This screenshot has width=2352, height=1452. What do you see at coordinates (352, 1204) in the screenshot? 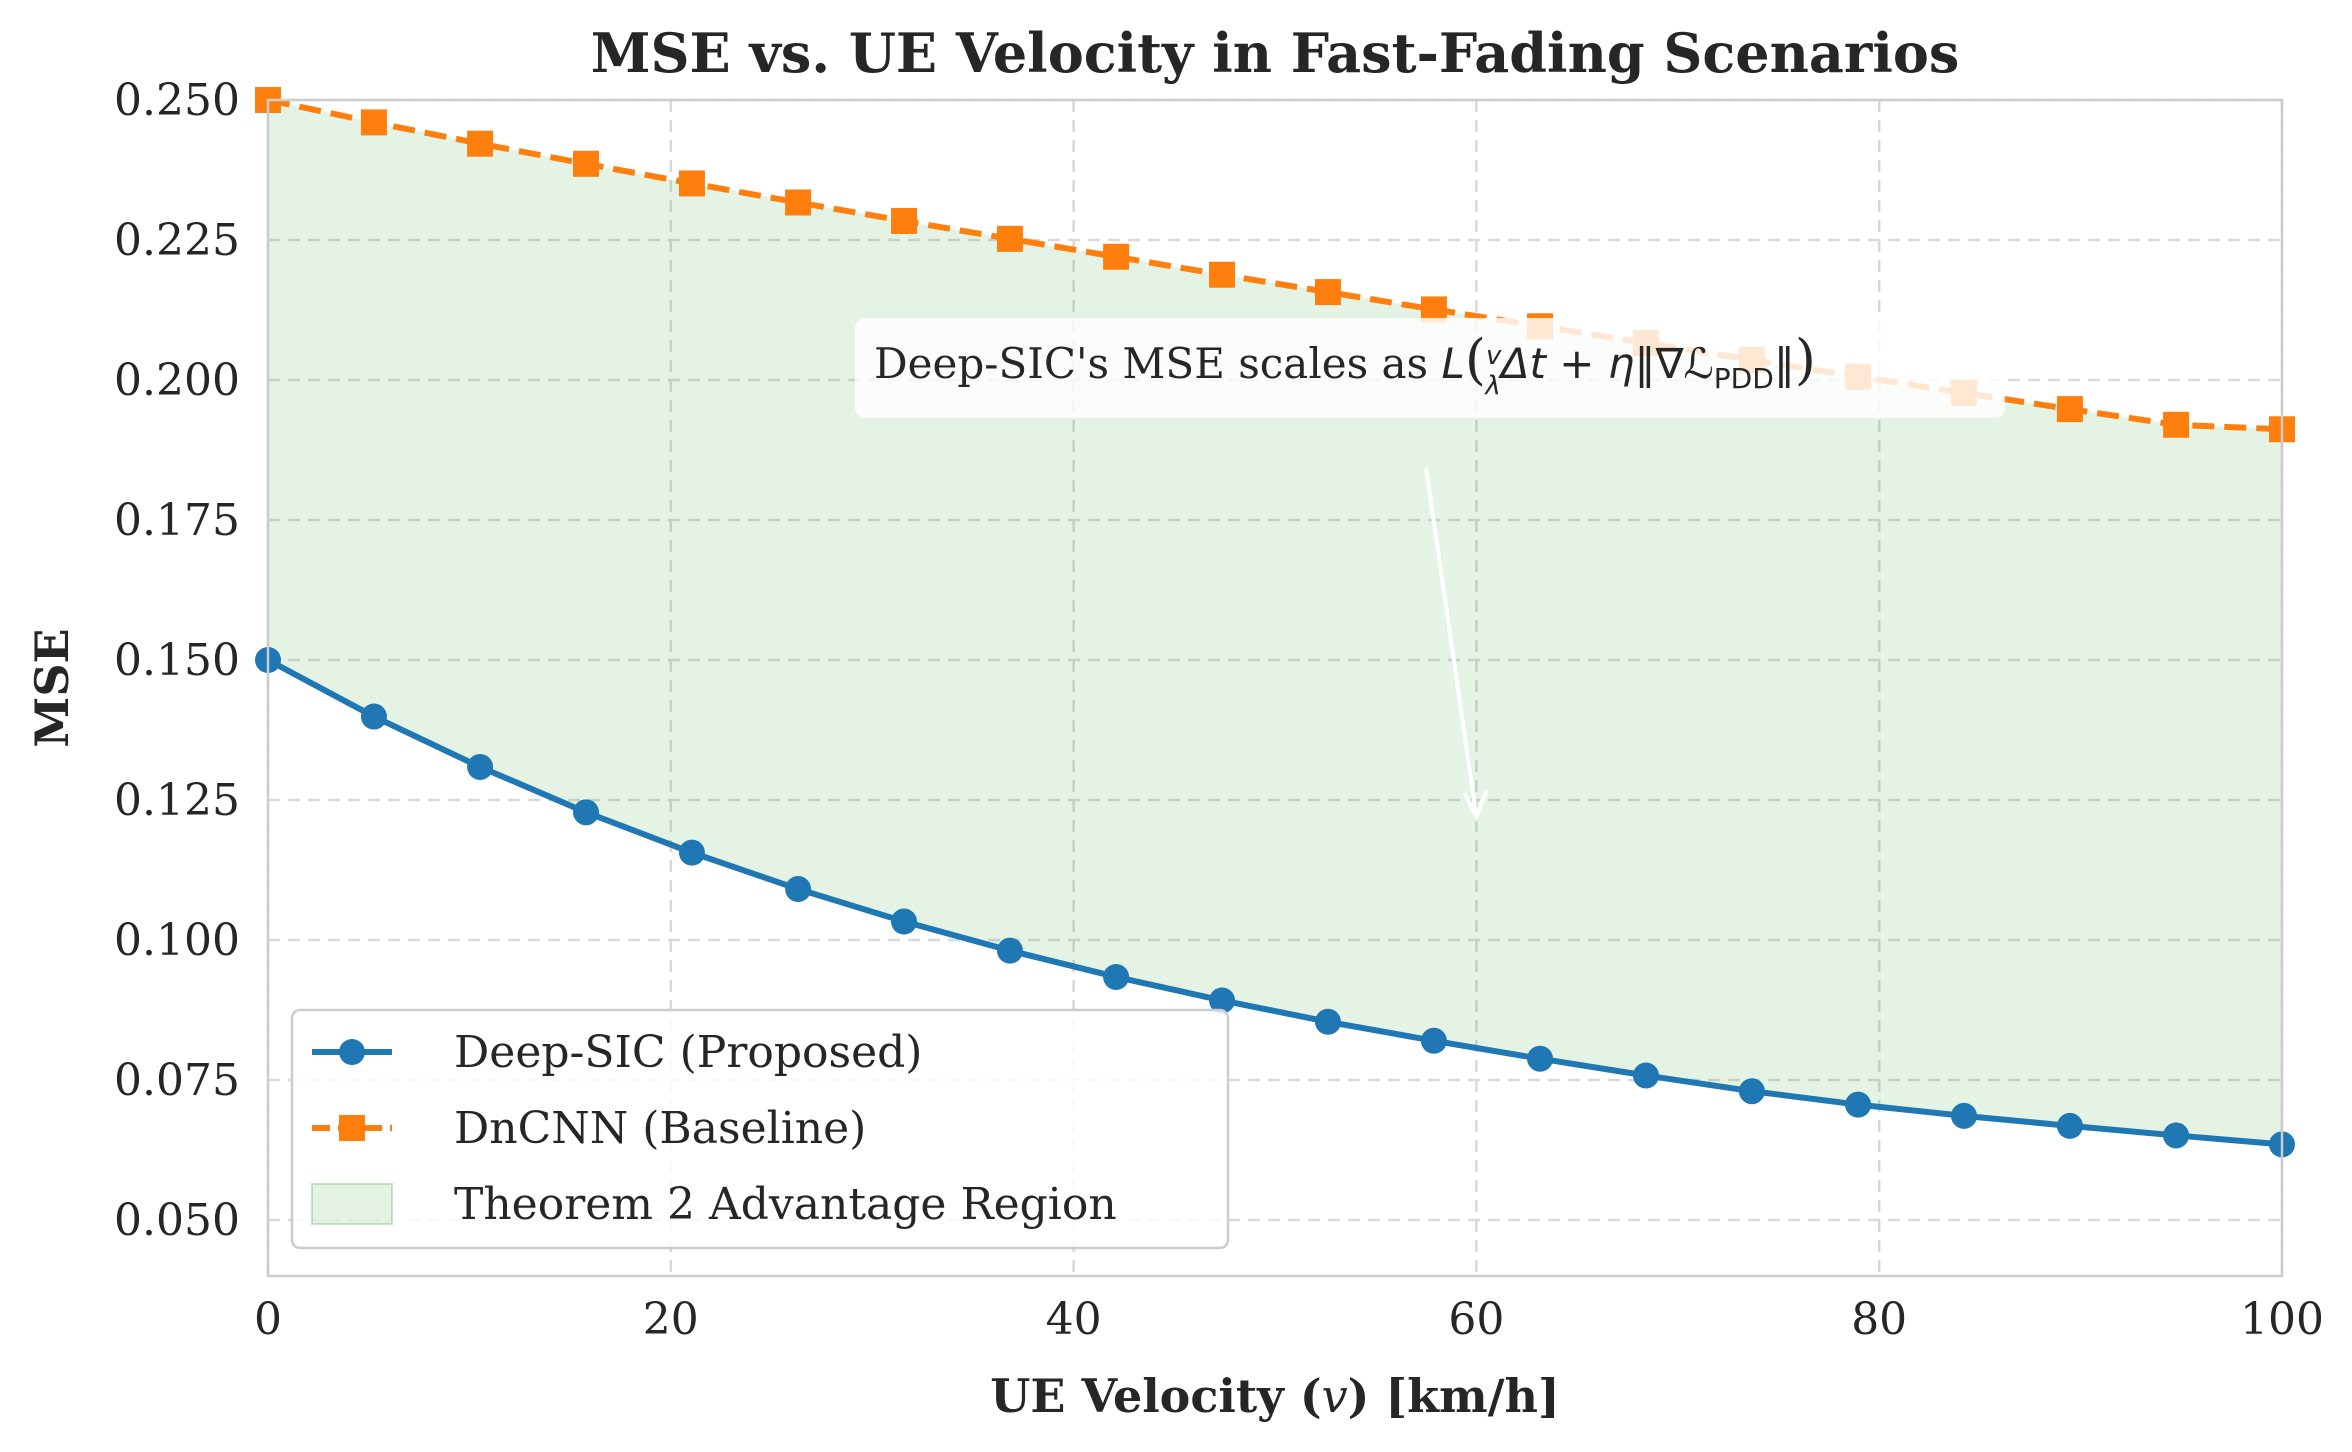
I see `legend-swatch-fill` at bounding box center [352, 1204].